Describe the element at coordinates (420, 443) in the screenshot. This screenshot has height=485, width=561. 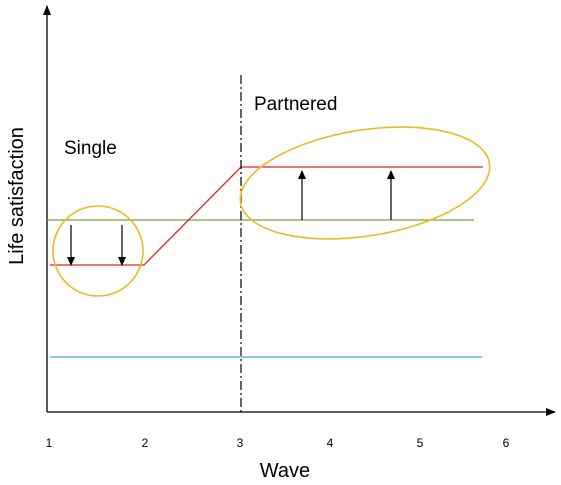
I see `x-tick-label: 5` at that location.